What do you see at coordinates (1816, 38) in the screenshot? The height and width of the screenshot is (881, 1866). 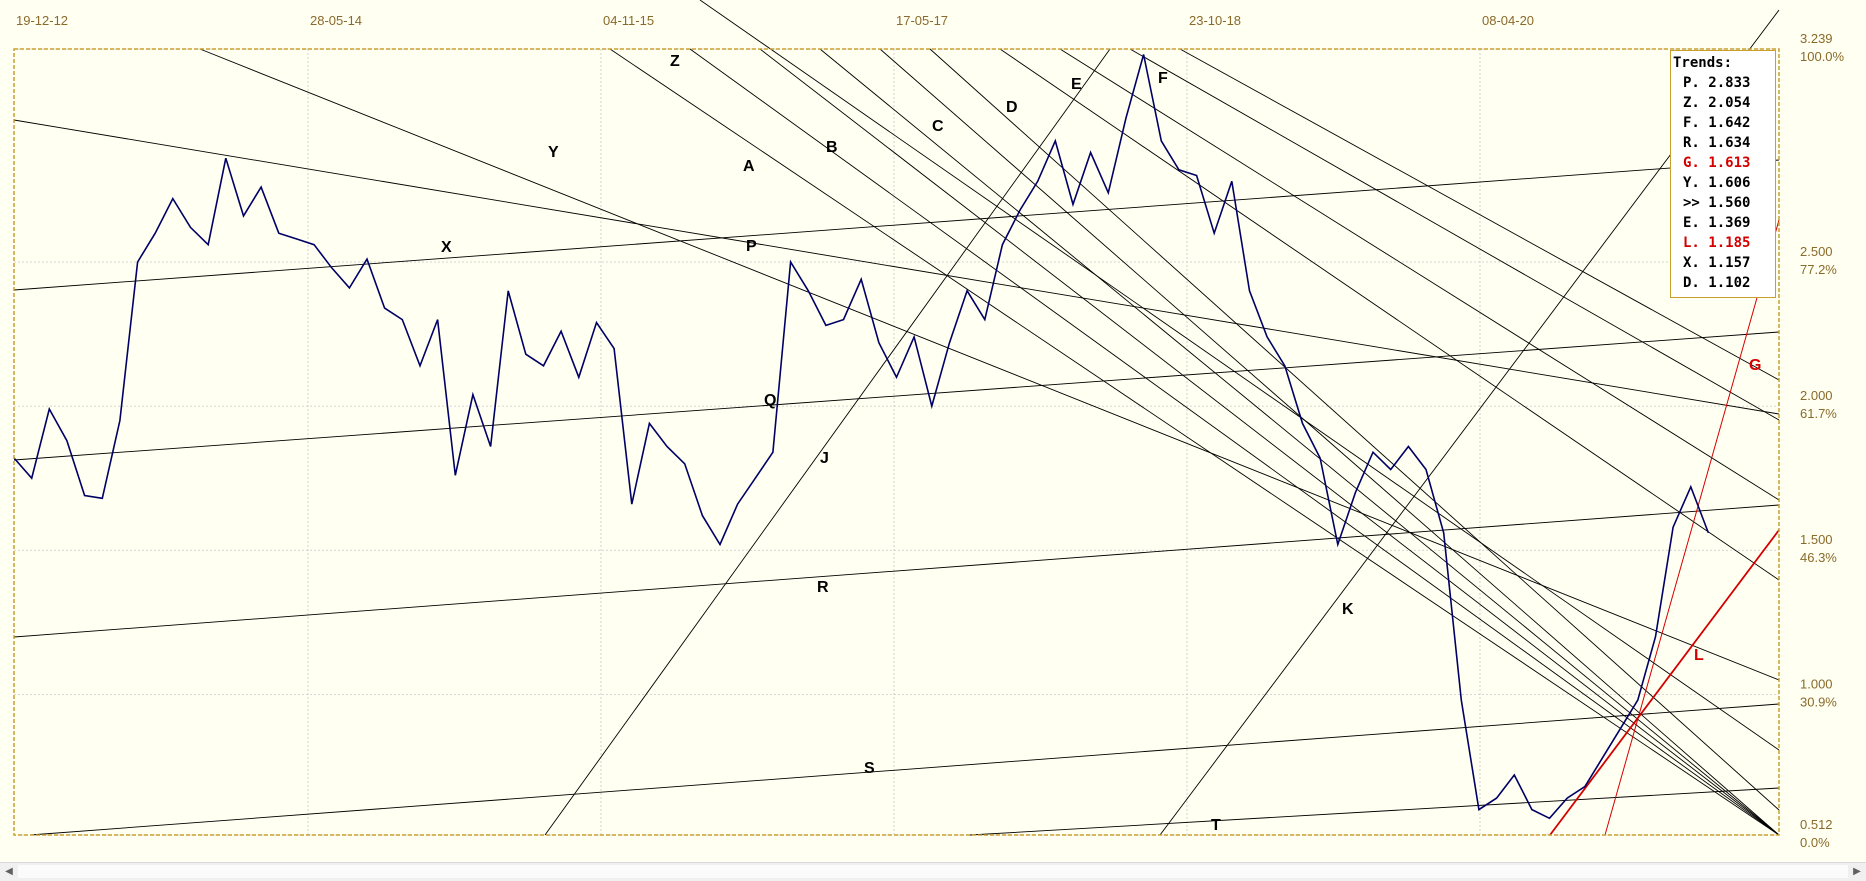 I see `y-tick-value: 3.239` at bounding box center [1816, 38].